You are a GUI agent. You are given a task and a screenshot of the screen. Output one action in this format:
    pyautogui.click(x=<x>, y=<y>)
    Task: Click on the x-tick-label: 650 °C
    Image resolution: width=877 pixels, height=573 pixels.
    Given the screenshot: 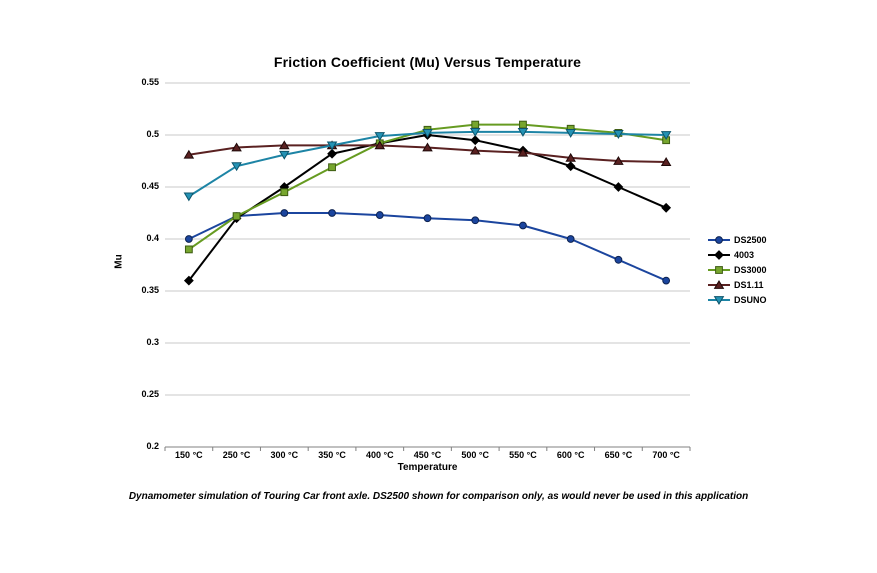 What is the action you would take?
    pyautogui.click(x=618, y=455)
    